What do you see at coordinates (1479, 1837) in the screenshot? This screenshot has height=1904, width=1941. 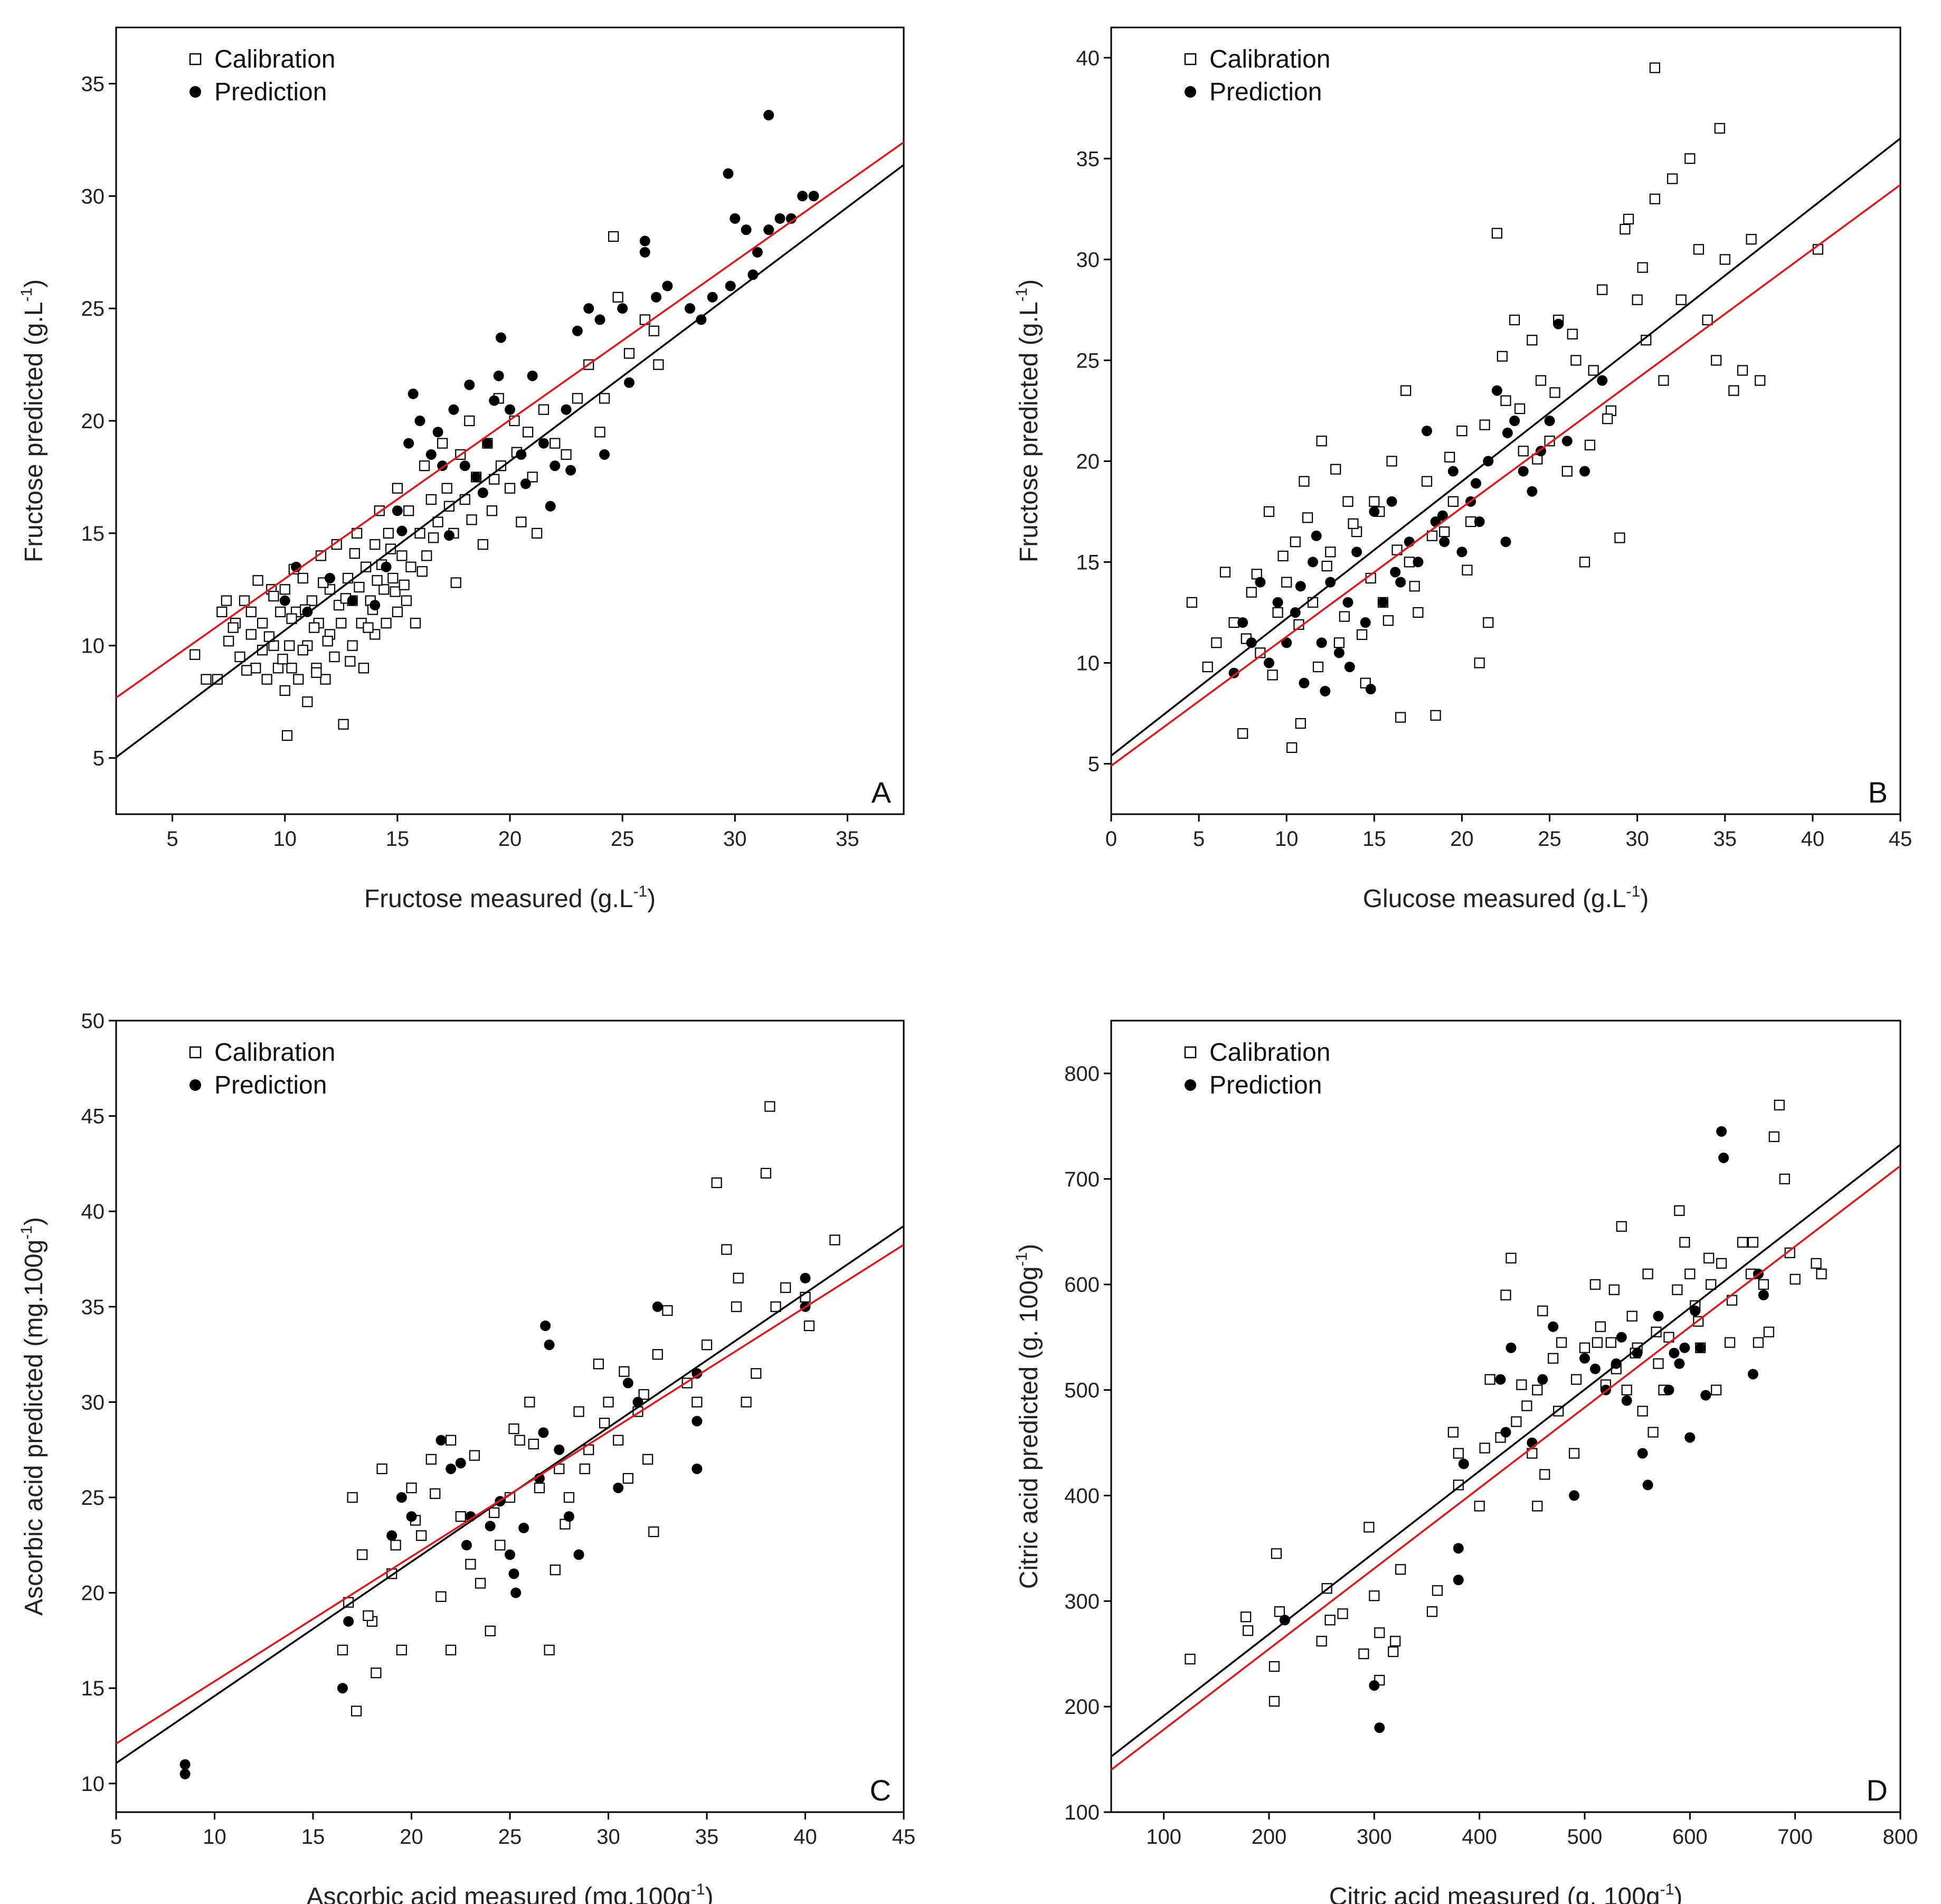 I see `x-tick-label: 400` at bounding box center [1479, 1837].